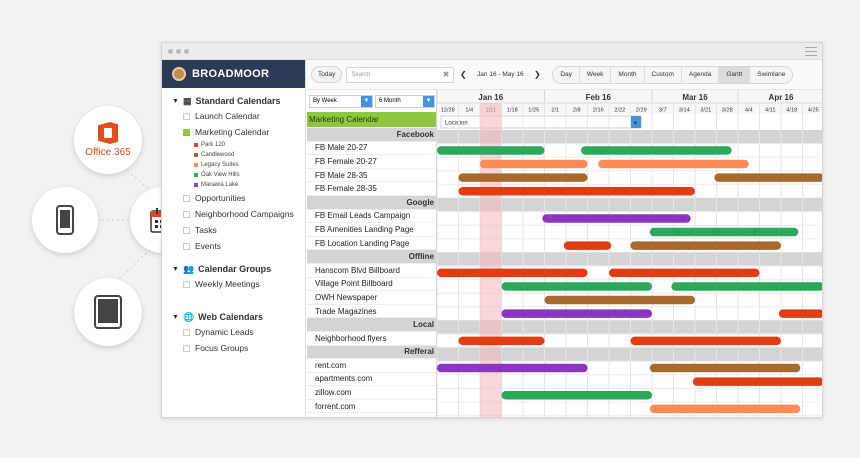 Image resolution: width=860 pixels, height=458 pixels. Describe the element at coordinates (186, 132) in the screenshot. I see `checkbox-checked` at that location.